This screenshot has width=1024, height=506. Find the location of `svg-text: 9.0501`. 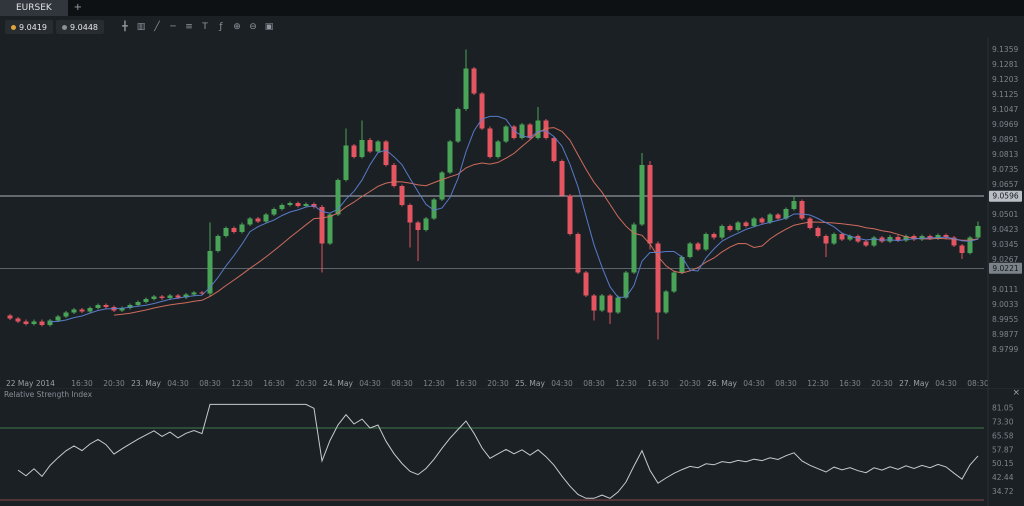

svg-text: 9.0501 is located at coordinates (1005, 214).